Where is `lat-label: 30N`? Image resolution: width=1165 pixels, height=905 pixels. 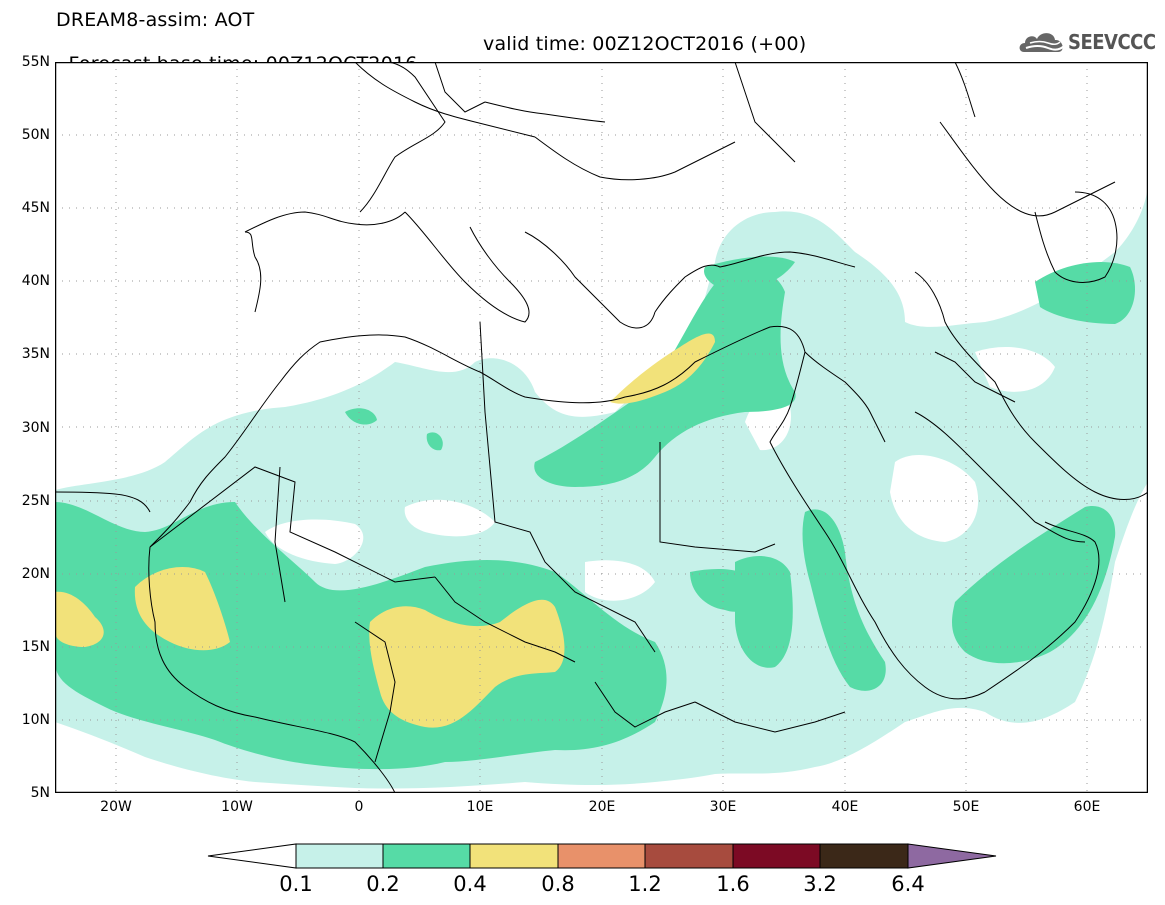
lat-label: 30N is located at coordinates (35, 428).